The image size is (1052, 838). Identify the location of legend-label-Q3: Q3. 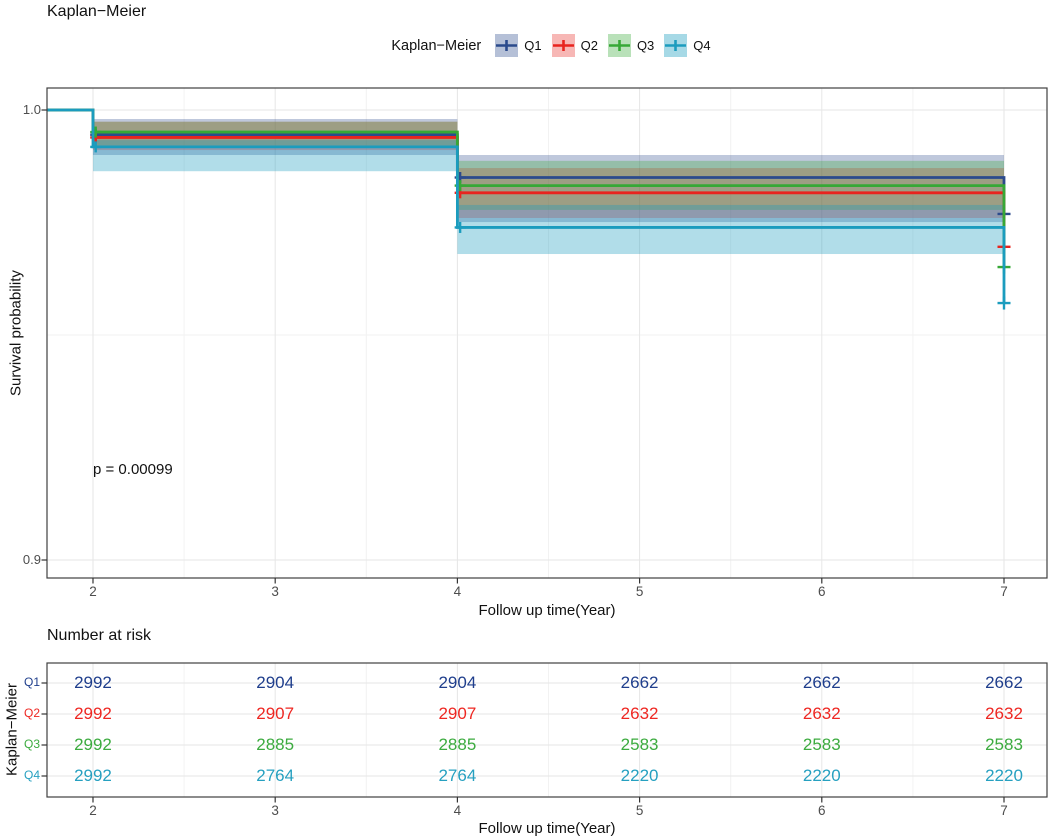
(645, 45).